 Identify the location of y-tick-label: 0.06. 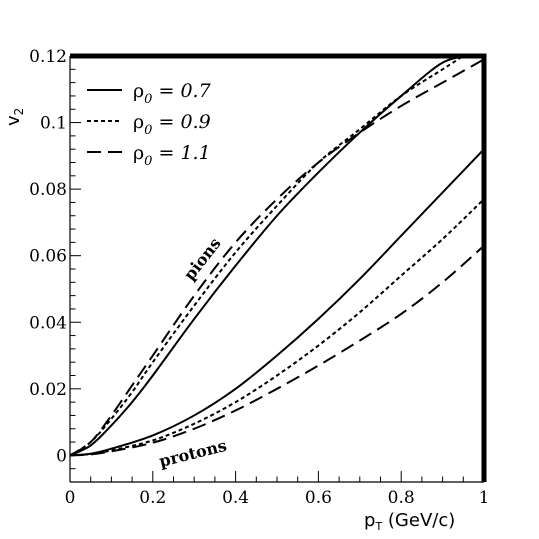
(48, 257).